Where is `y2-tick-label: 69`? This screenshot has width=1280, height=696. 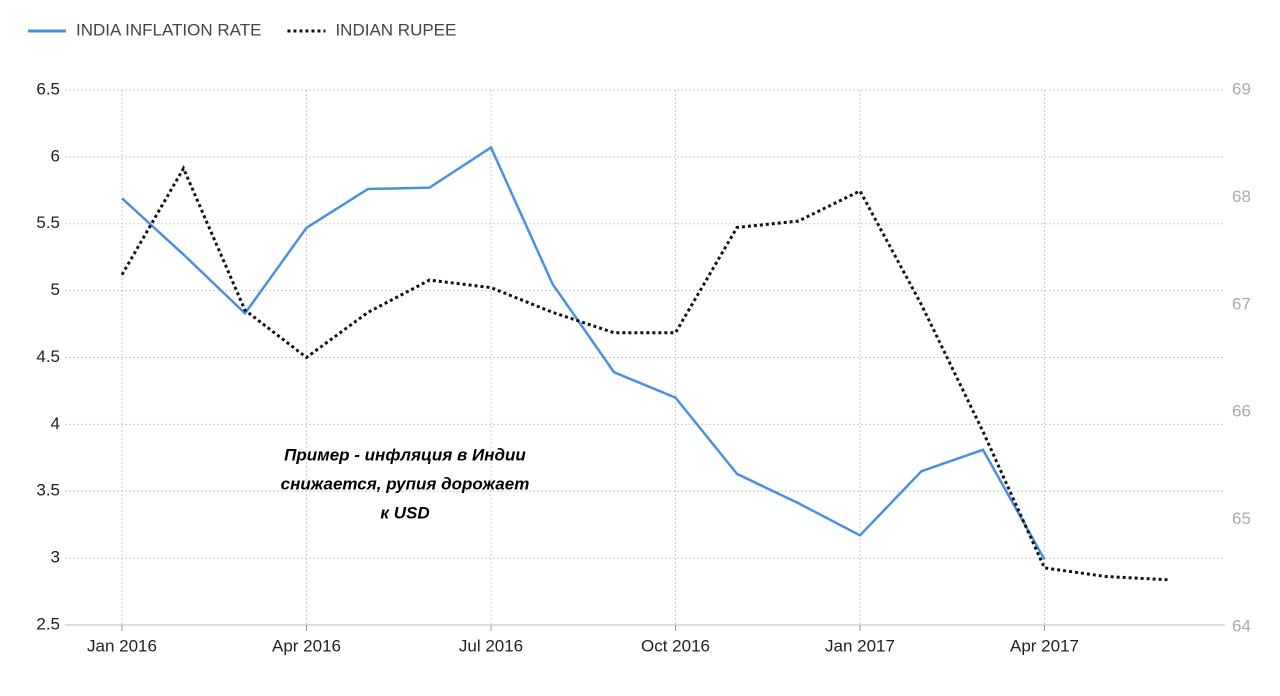 y2-tick-label: 69 is located at coordinates (1241, 88).